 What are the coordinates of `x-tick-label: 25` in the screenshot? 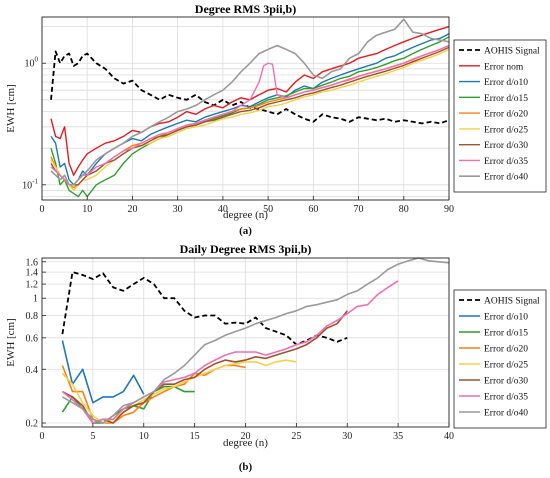 It's located at (296, 436).